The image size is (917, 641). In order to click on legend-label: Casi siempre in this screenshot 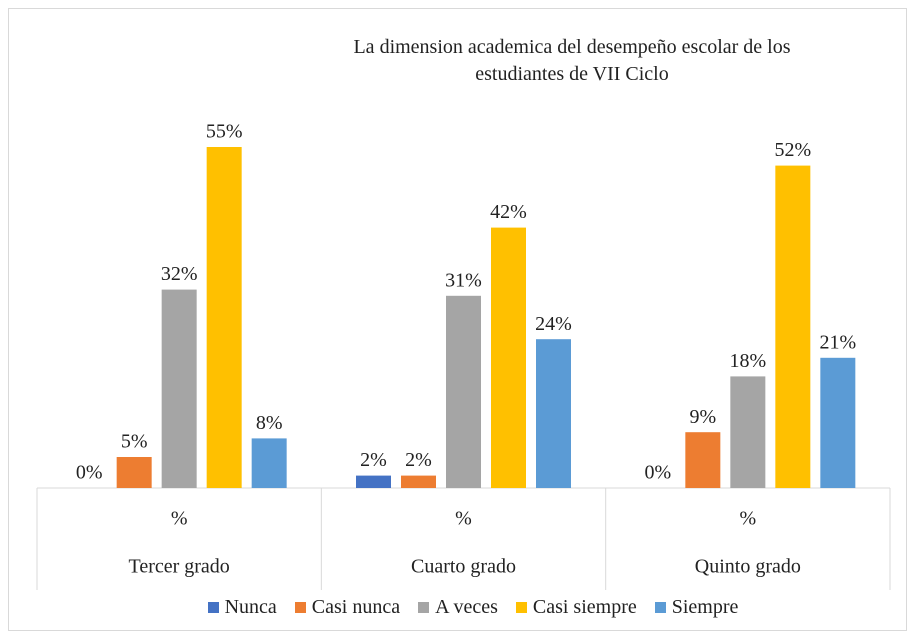, I will do `click(584, 607)`.